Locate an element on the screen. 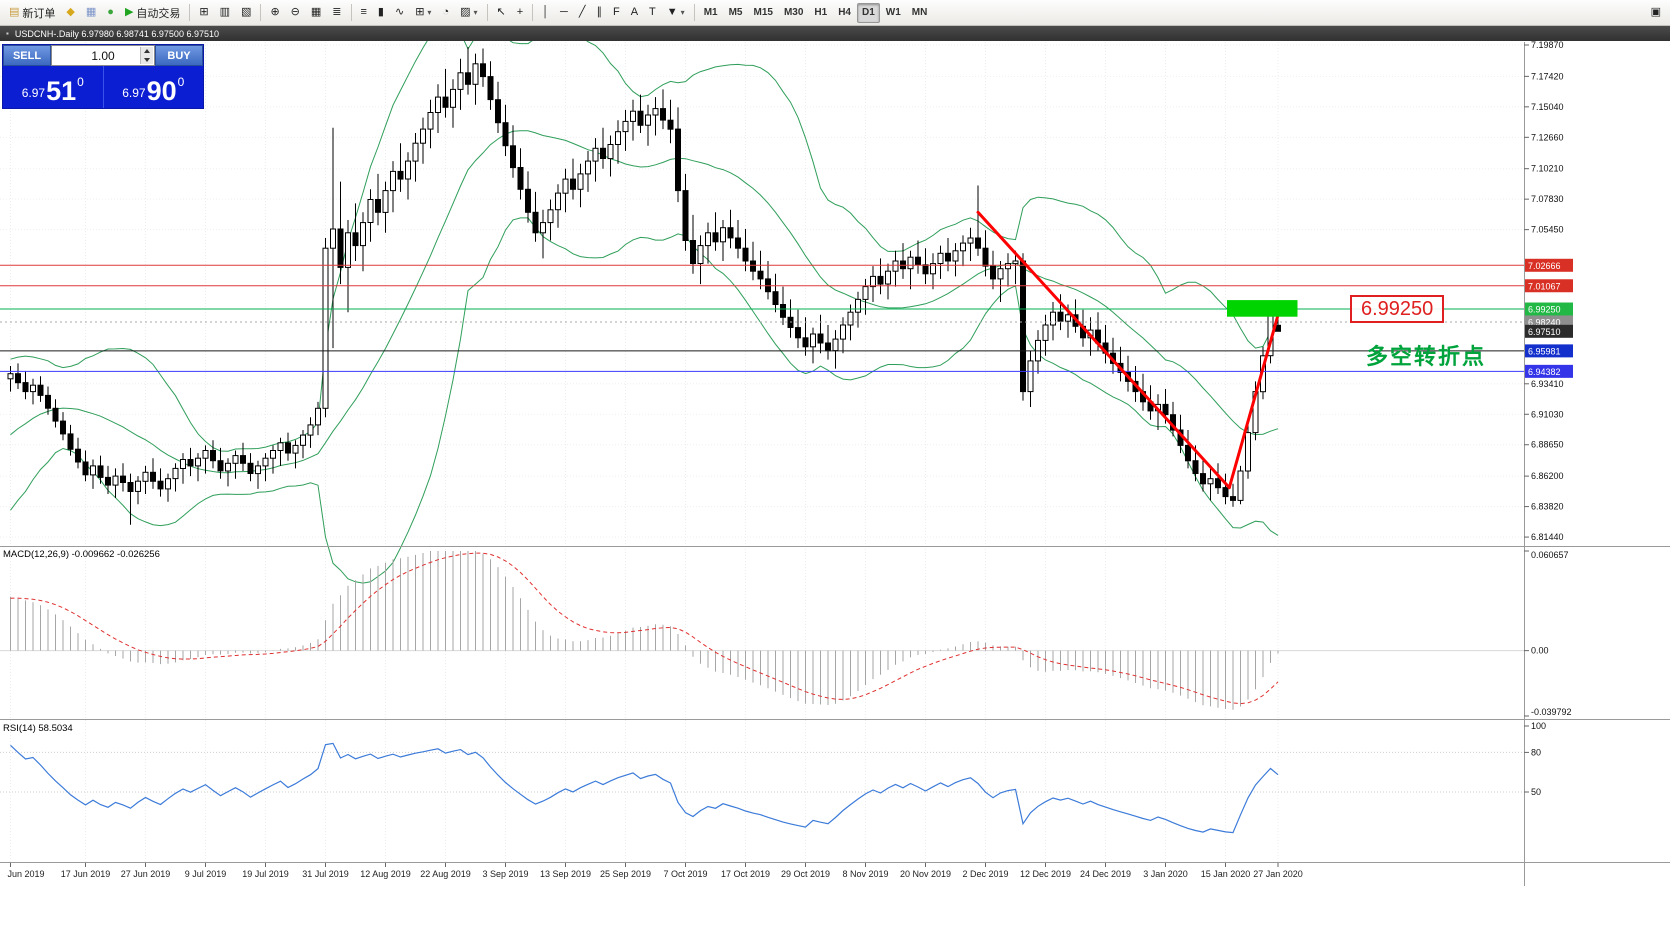 This screenshot has height=944, width=1670. cursor-icon: ↖ is located at coordinates (501, 13).